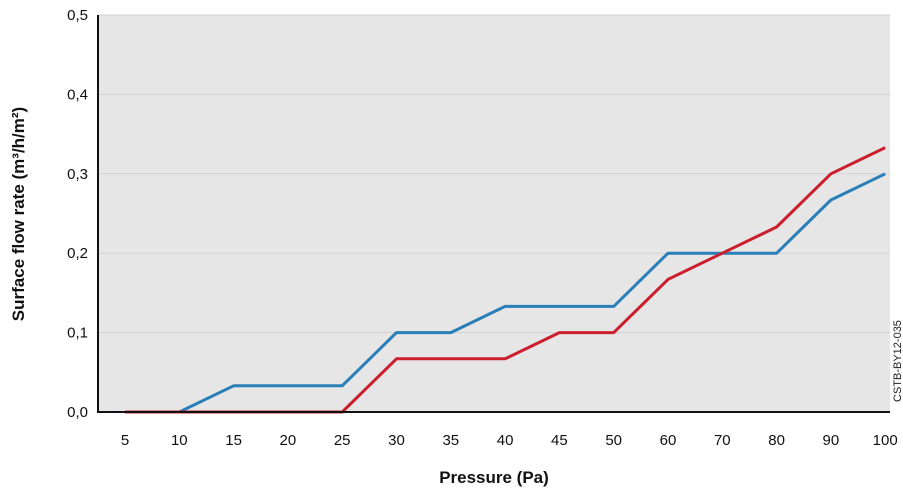 This screenshot has height=495, width=903. Describe the element at coordinates (77, 253) in the screenshot. I see `y-tick-label: 0,2` at that location.